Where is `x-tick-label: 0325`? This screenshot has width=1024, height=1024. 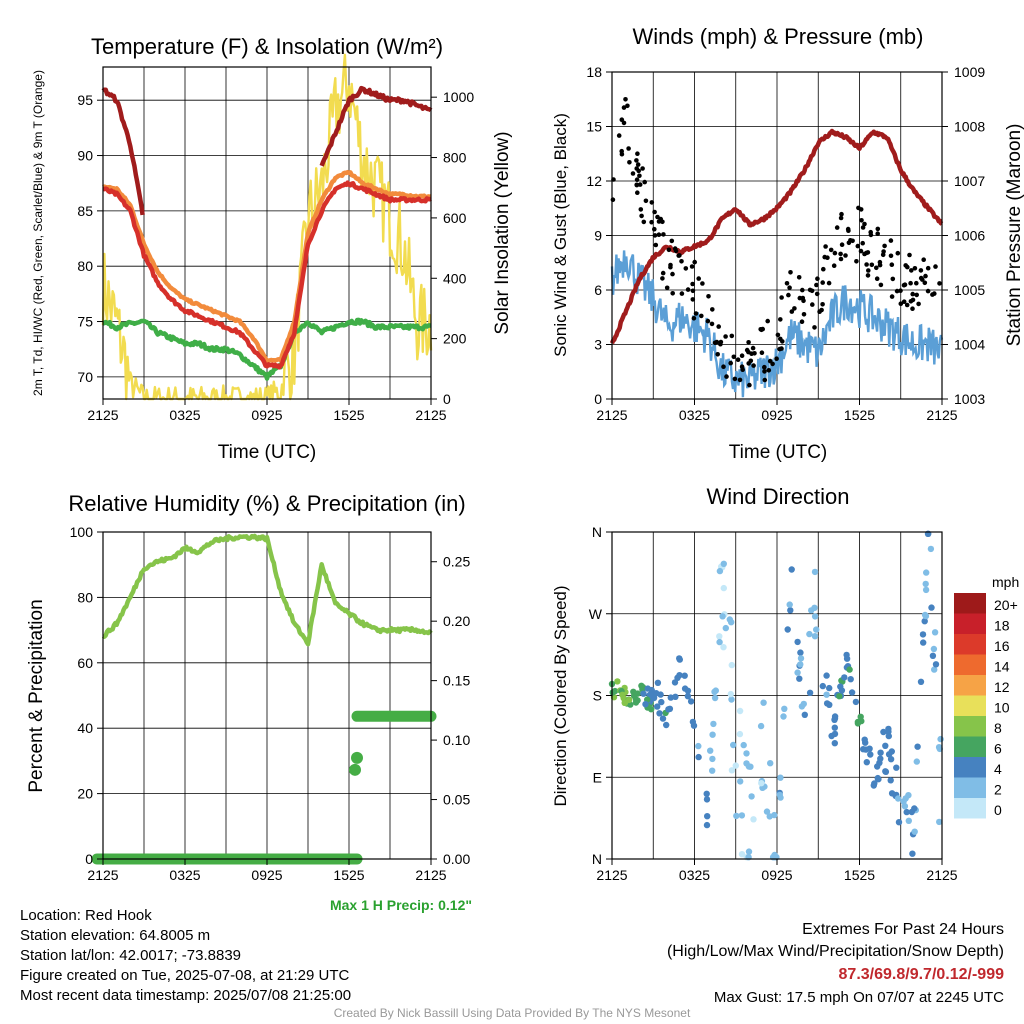 x-tick-label: 0325 is located at coordinates (184, 875).